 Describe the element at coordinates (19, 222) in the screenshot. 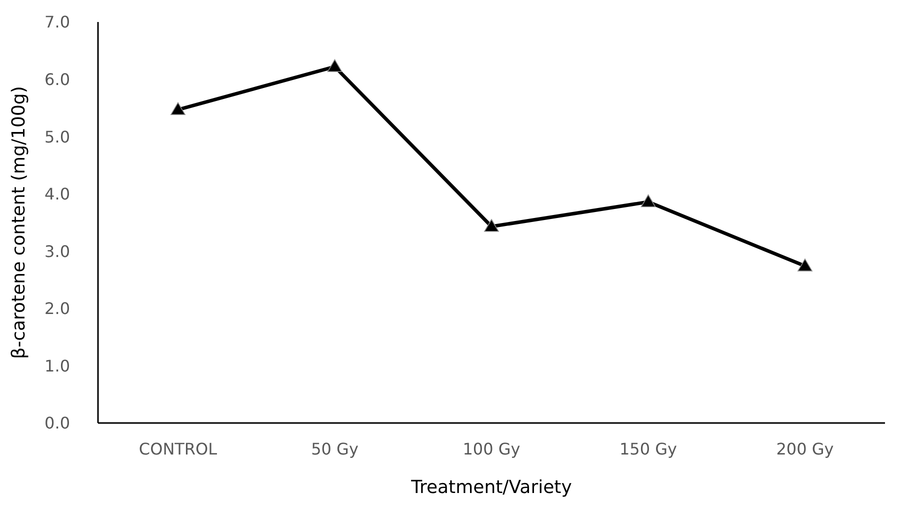

I see `y-axis-title: β-carotene content (mg/100g)` at that location.